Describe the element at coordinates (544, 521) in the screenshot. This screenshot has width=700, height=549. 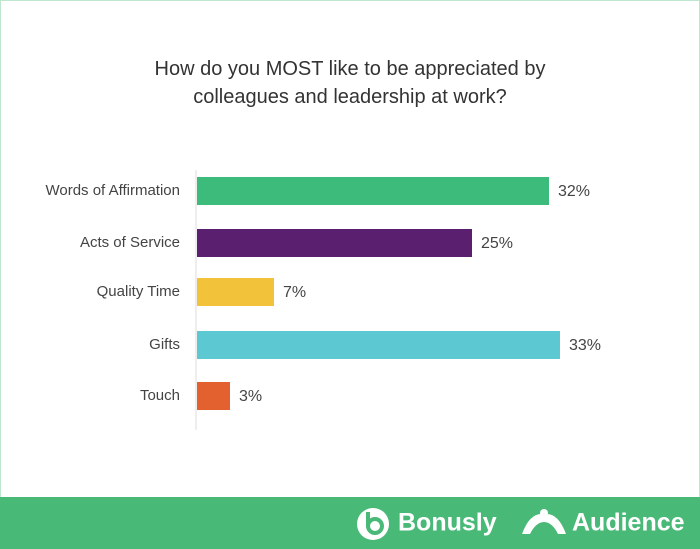
I see `audience-logo` at that location.